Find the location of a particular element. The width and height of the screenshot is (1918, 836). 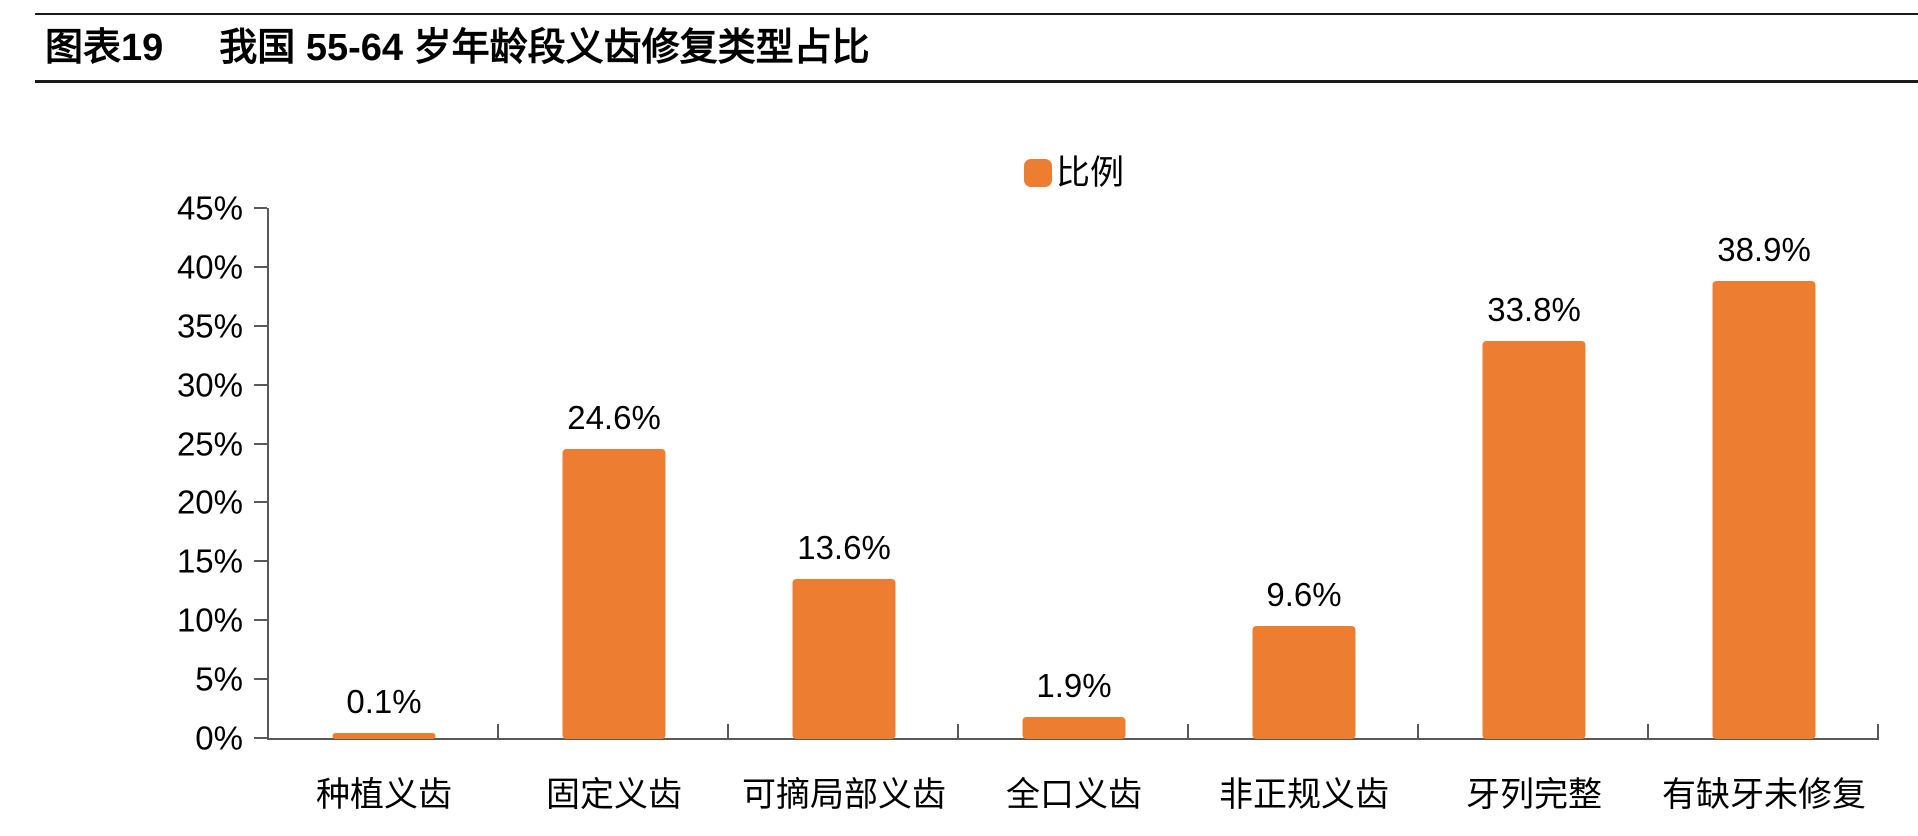

bar-value-label: 9.6% is located at coordinates (1304, 594).